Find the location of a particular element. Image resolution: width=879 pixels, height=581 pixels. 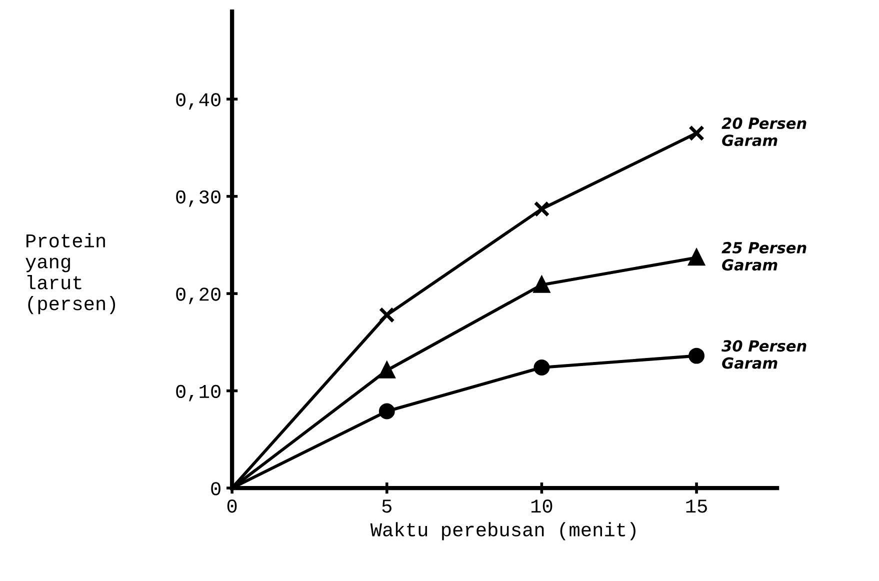

series-label: 30 Persen Garam is located at coordinates (764, 354).